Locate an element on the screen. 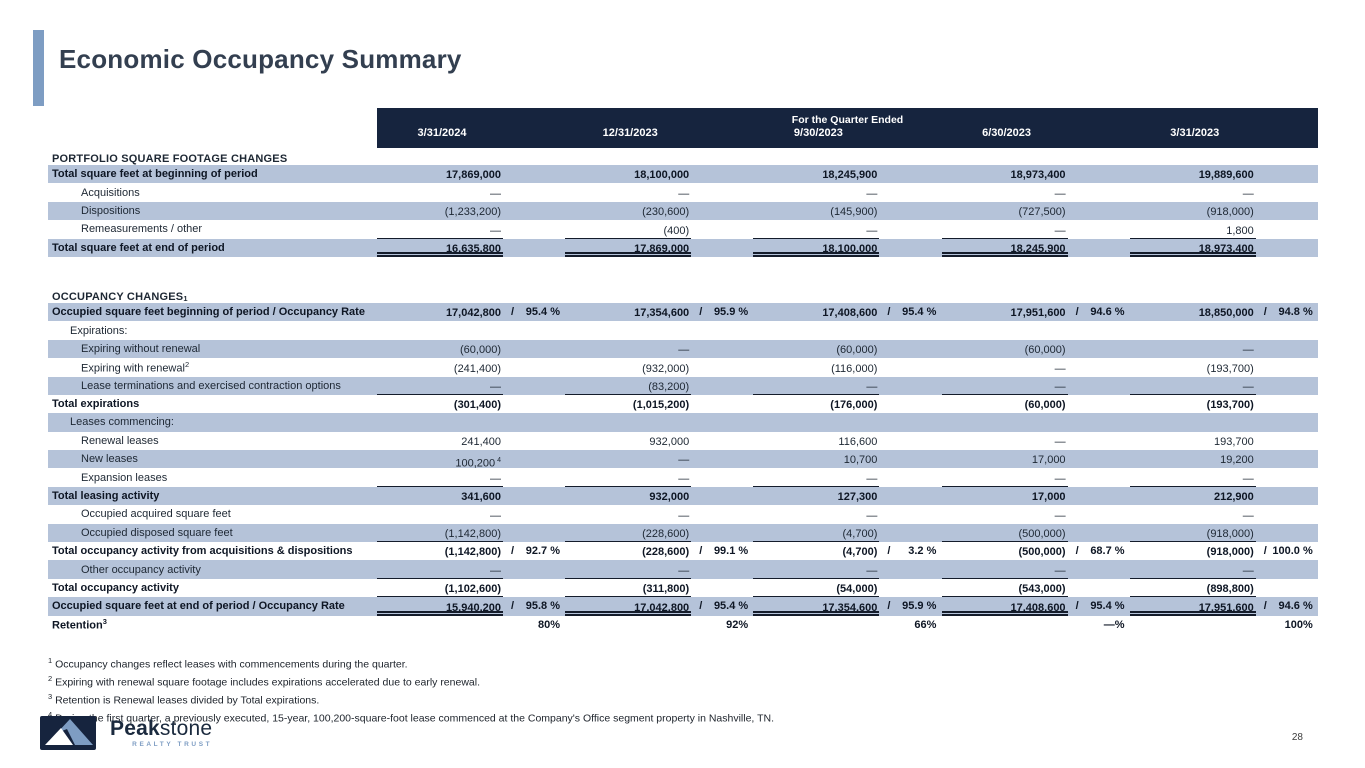 This screenshot has height=768, width=1365. value-cell: 17,869,000 is located at coordinates (473, 175).